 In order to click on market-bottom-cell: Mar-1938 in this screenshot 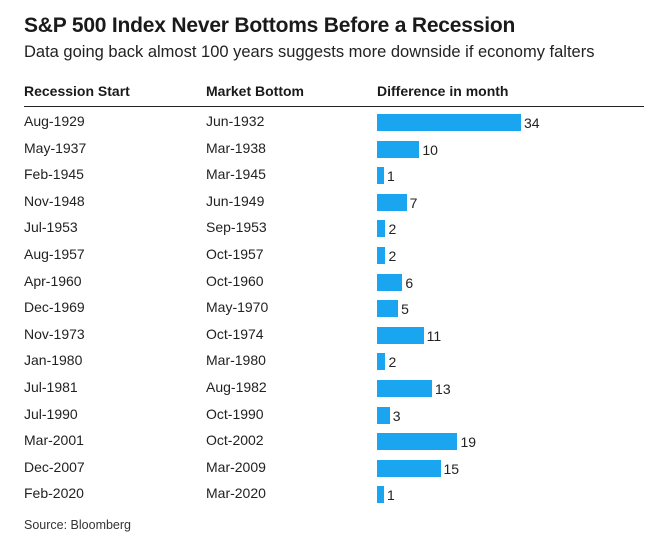, I will do `click(236, 147)`.